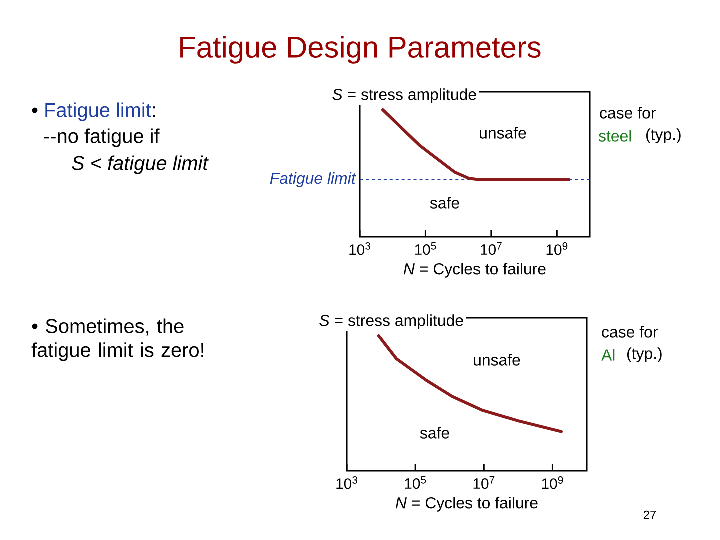 The image size is (720, 540). What do you see at coordinates (99, 112) in the screenshot?
I see `text: Fatigue limit` at bounding box center [99, 112].